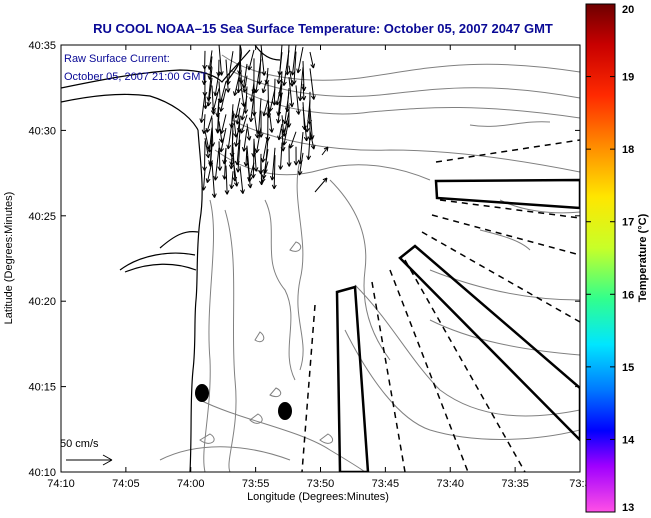 The width and height of the screenshot is (651, 518). I want to click on colorbar-tick-label: 19, so click(628, 78).